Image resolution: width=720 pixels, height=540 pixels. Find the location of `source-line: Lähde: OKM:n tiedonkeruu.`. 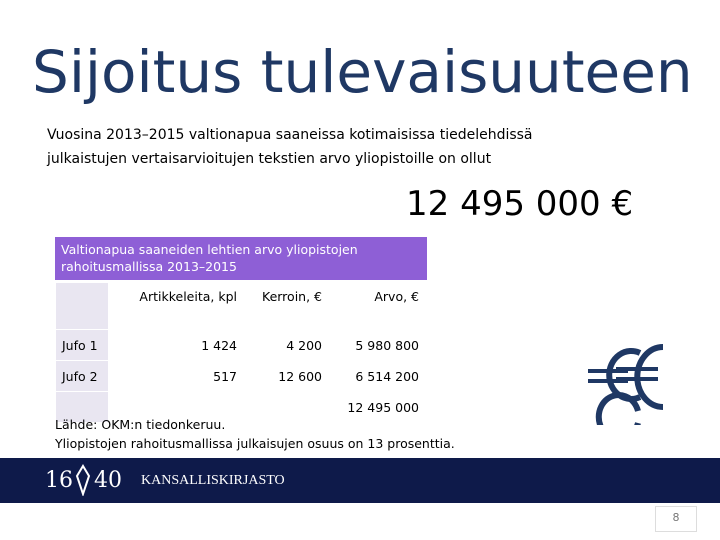

source-line: Lähde: OKM:n tiedonkeruu. is located at coordinates (140, 424).